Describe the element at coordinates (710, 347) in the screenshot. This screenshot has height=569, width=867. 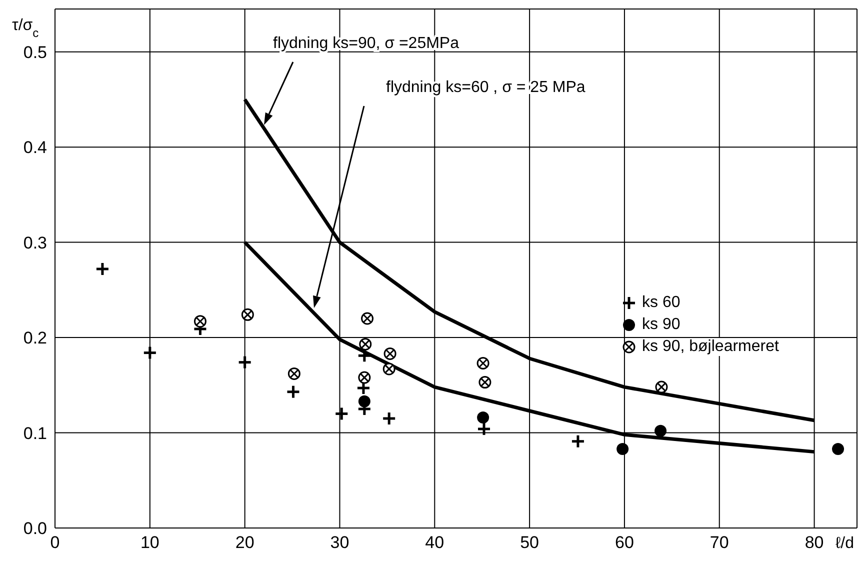
I see `legend-label: ks 90, bøjlearmeret` at that location.